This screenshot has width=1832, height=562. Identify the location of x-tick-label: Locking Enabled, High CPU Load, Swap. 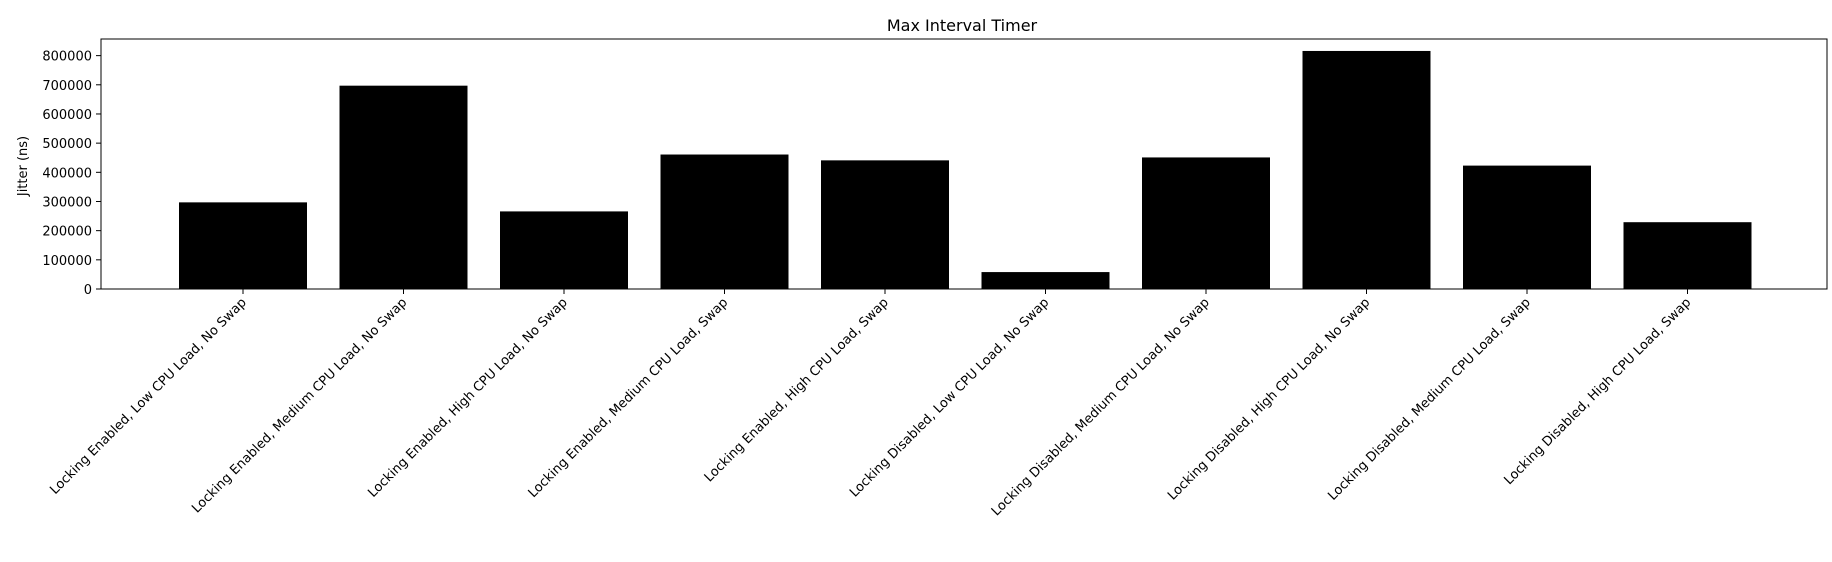
(797, 390).